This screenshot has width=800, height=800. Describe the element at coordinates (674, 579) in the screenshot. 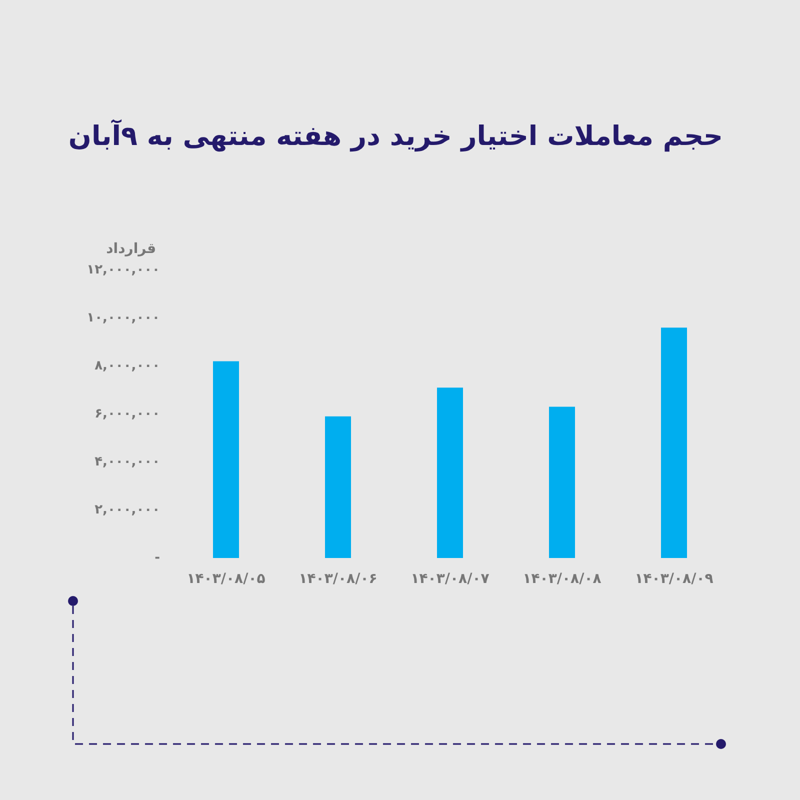

I see `x-tick-label: ۱۴۰۳/۰۸/۰۹` at that location.